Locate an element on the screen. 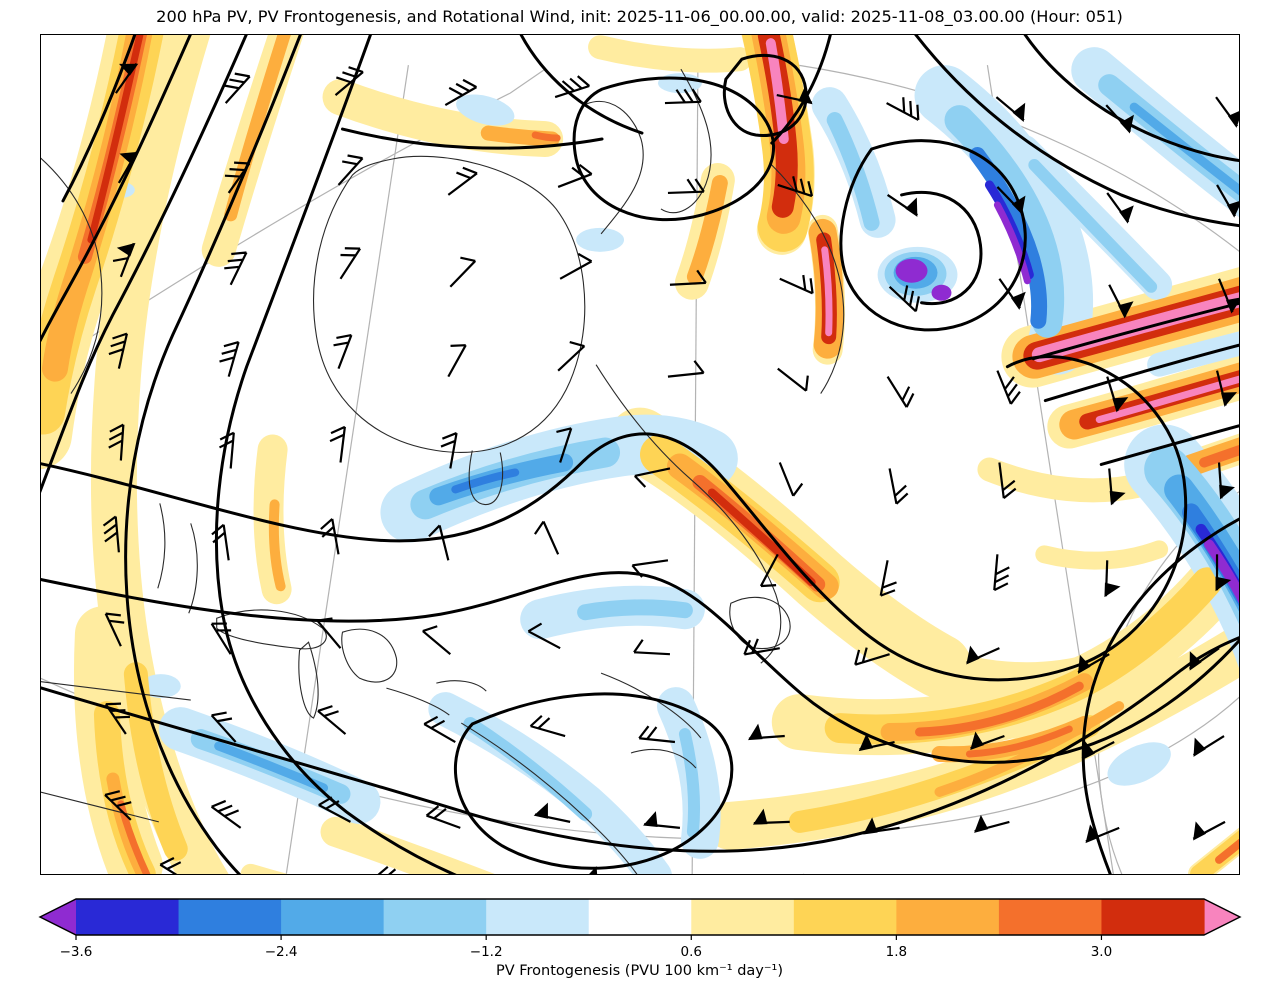  colorbar-tick-label: 0.6 is located at coordinates (691, 952).